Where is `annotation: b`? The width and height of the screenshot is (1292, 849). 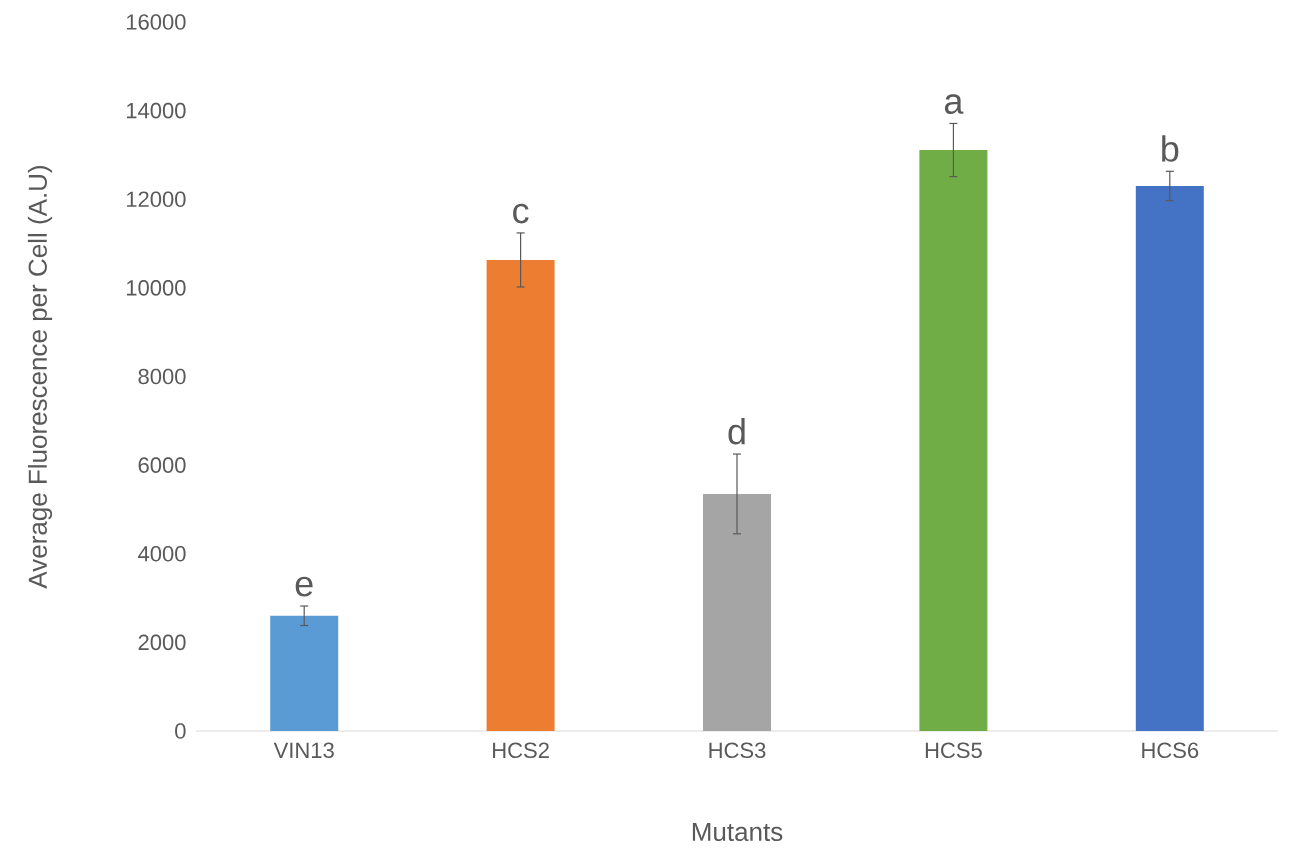 annotation: b is located at coordinates (1170, 148).